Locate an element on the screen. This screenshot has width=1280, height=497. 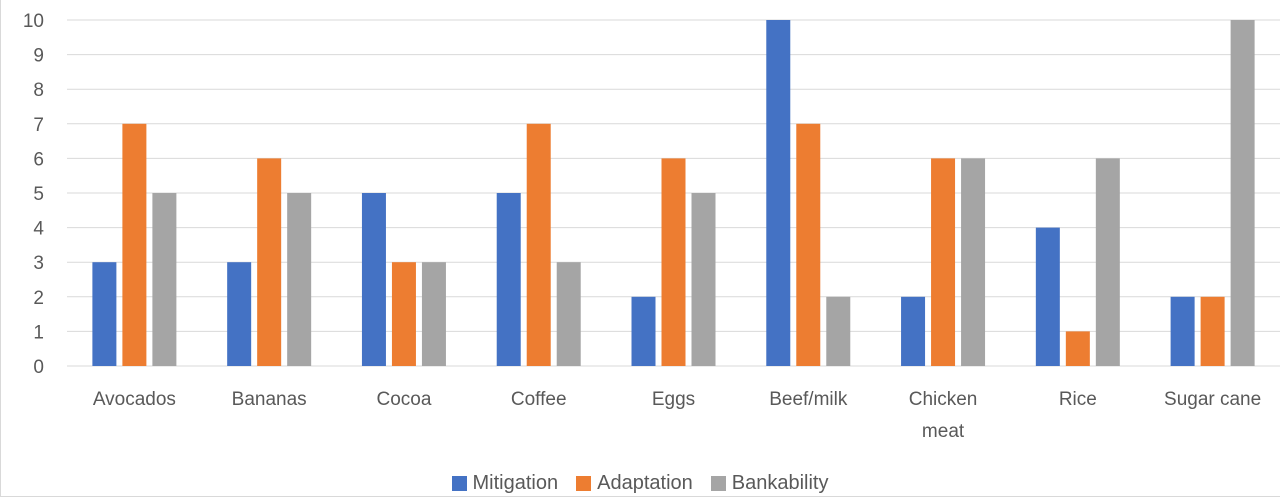
legend-label-bankability: Bankability is located at coordinates (780, 483).